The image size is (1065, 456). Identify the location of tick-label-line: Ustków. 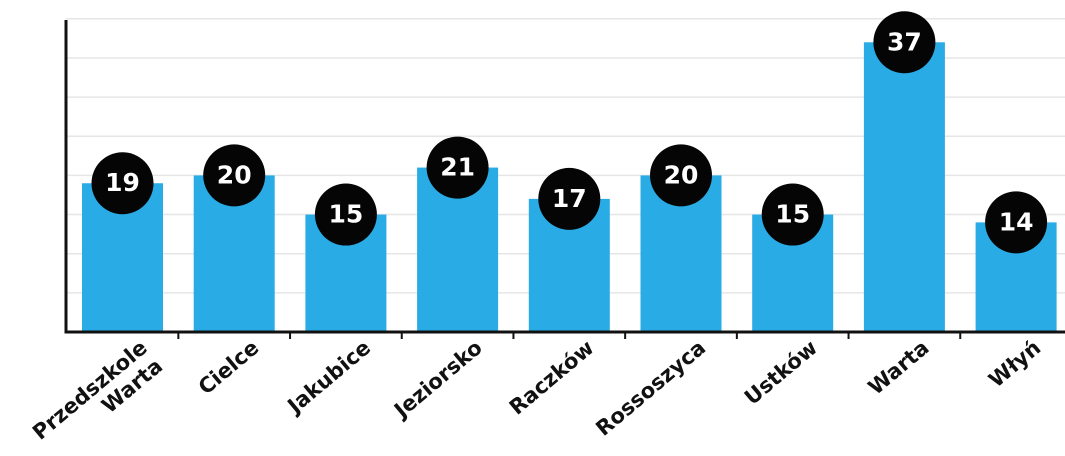
(781, 372).